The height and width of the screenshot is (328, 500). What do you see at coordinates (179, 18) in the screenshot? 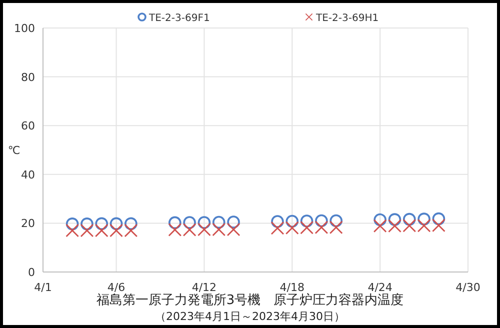
I see `legend-label: TE-2-3-69F1` at bounding box center [179, 18].